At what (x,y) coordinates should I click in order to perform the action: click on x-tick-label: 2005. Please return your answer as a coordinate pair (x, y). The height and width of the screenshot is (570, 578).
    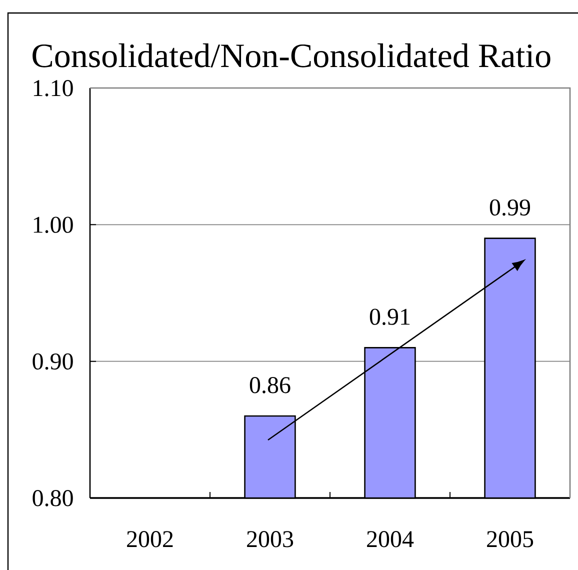
    Looking at the image, I should click on (510, 539).